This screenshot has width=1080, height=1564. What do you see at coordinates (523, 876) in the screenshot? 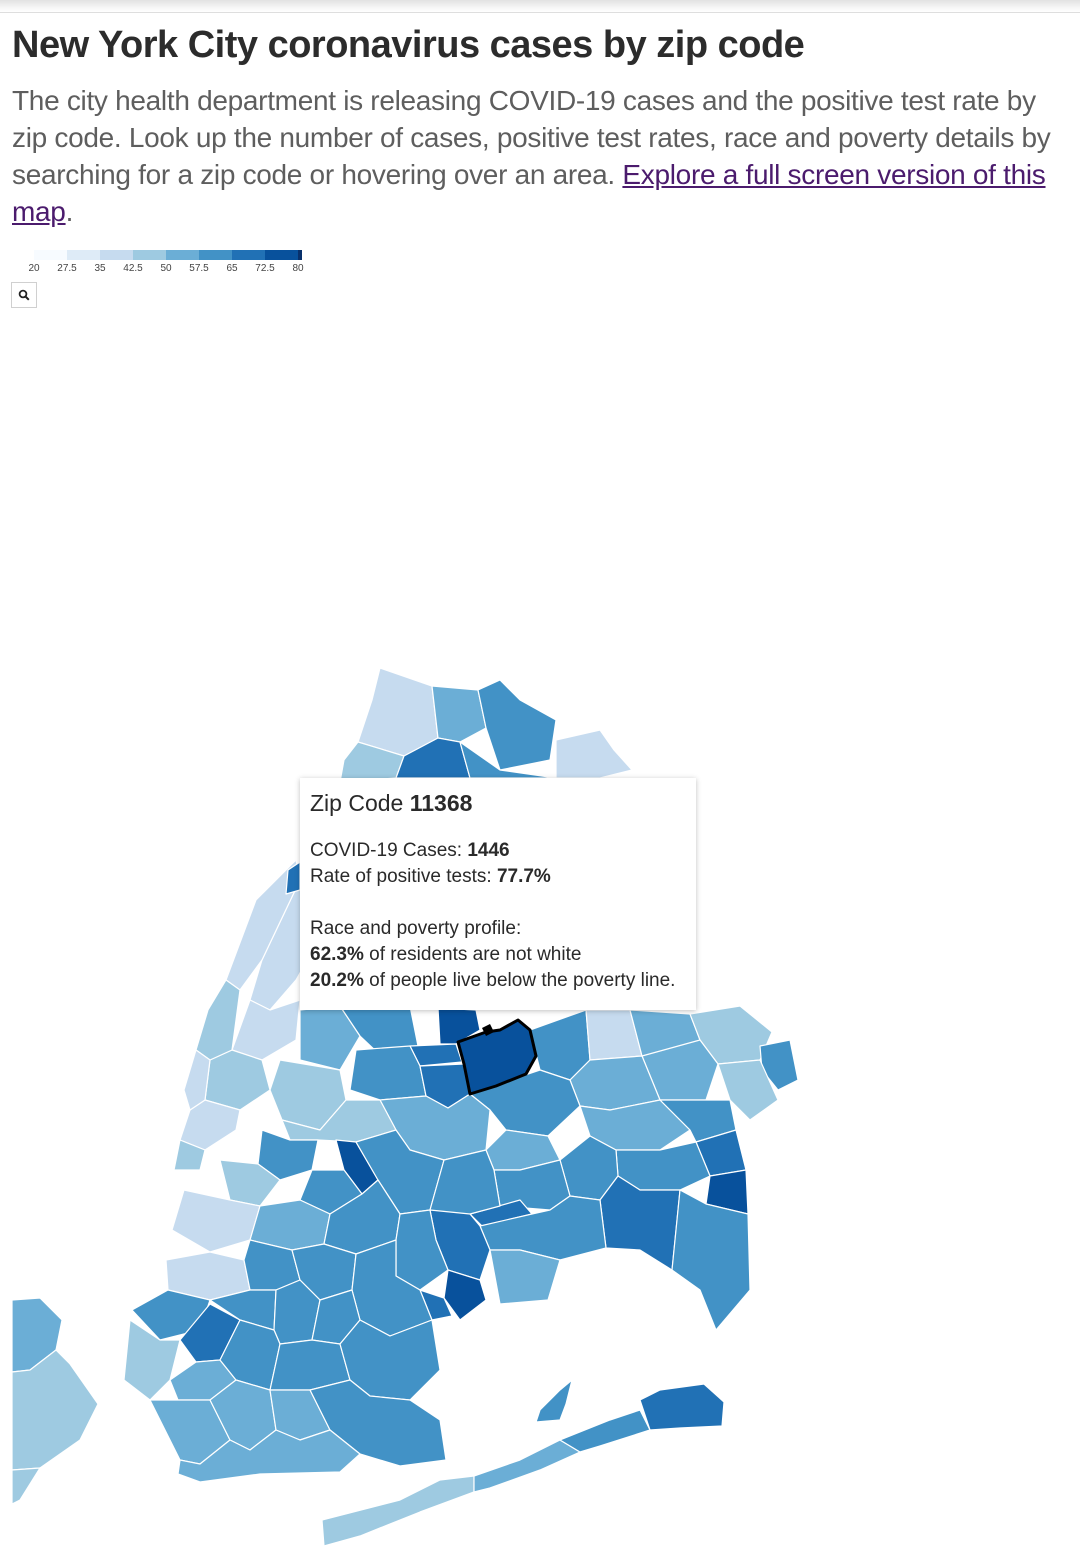
I see `tooltip-rate-value: 77.7%` at bounding box center [523, 876].